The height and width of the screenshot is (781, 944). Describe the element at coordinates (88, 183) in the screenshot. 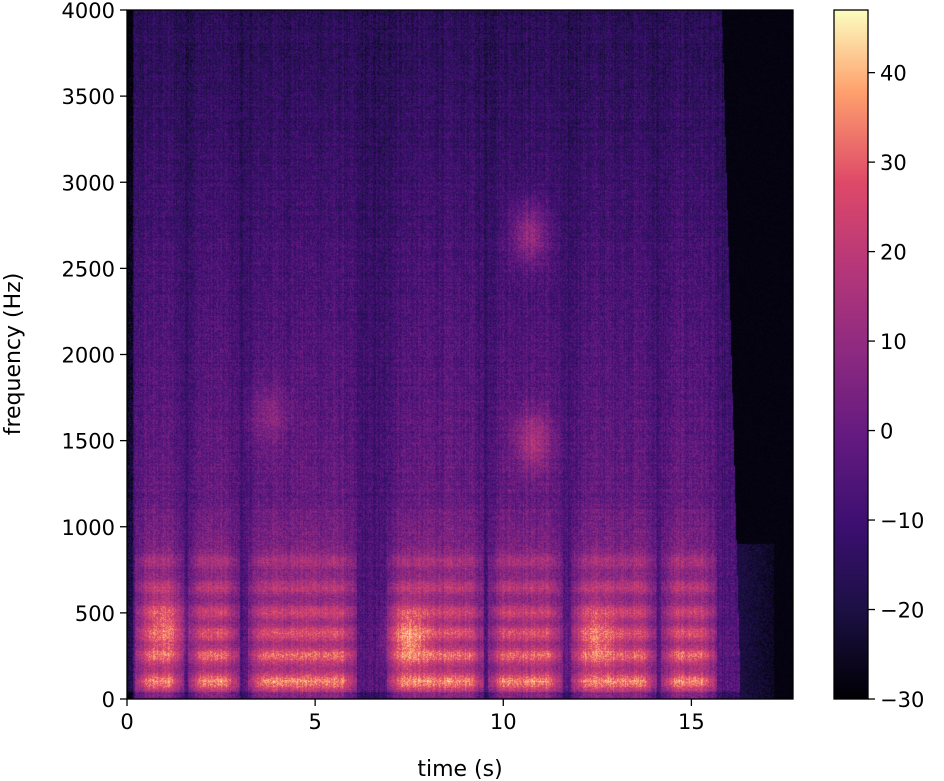

I see `y-tick-label: 3000` at that location.